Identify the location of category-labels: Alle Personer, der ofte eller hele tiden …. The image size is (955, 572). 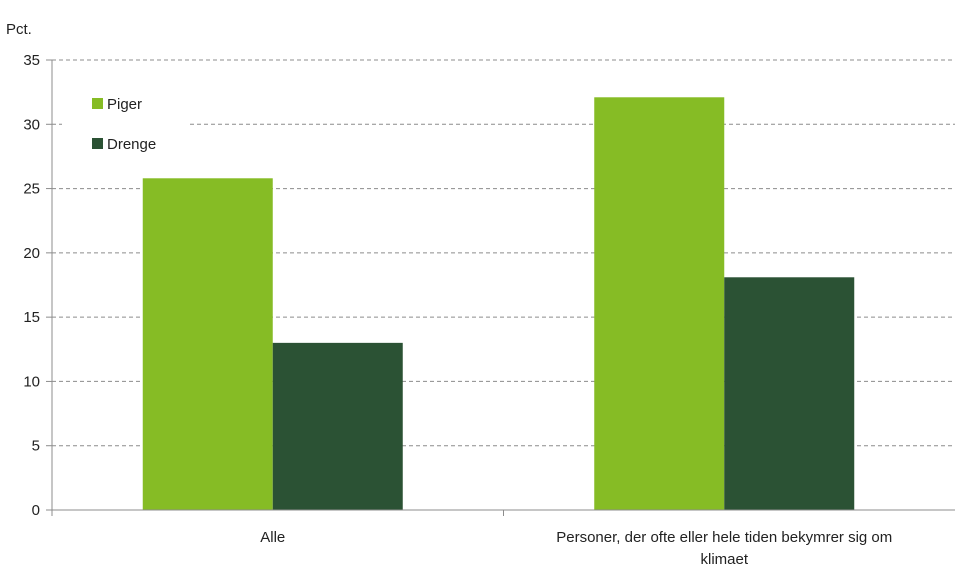
(576, 548).